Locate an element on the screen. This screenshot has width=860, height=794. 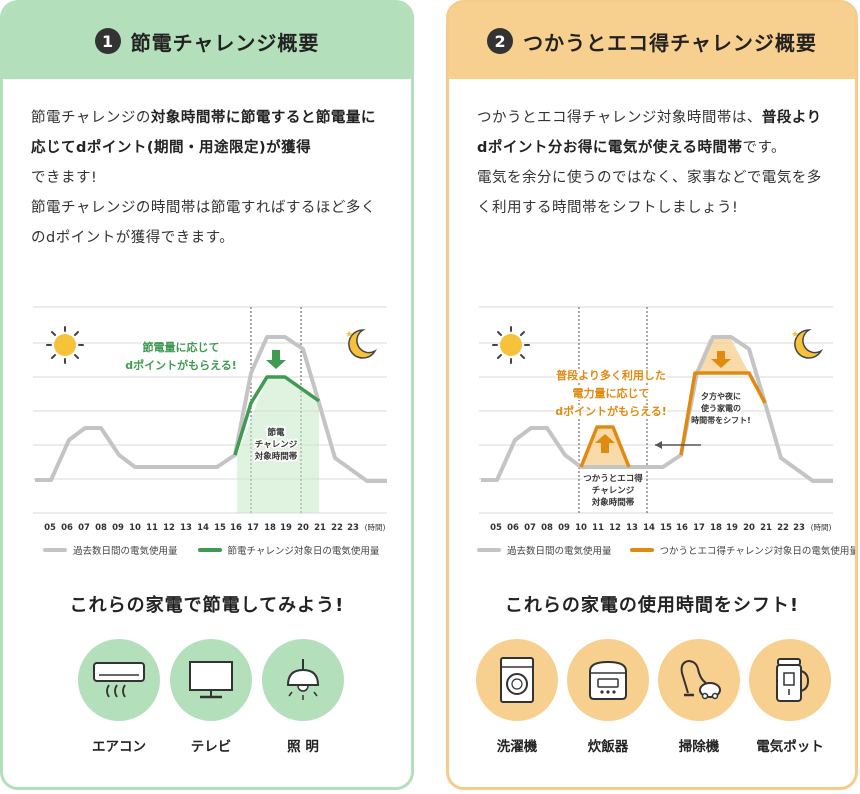
increase-callout: 普段より多く利用した 電力量に応じて dポイントがもらえる! is located at coordinates (611, 393).